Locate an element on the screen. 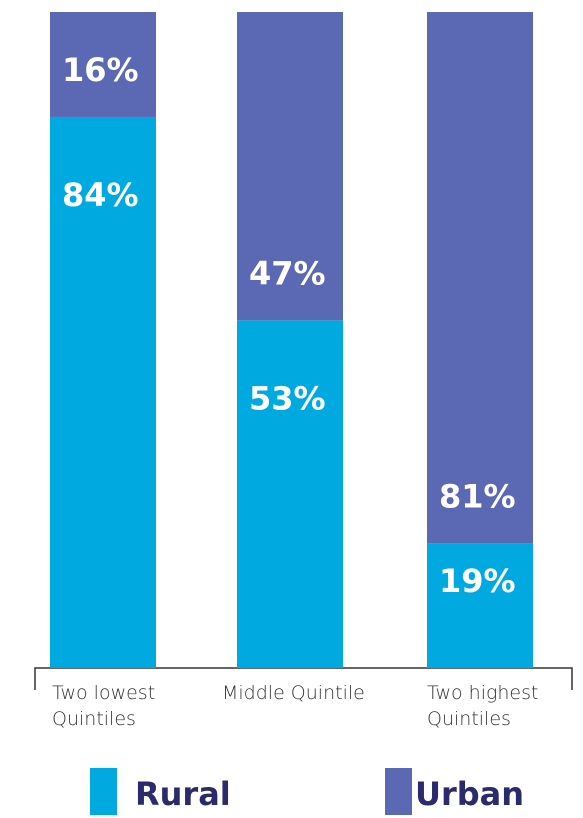  x-tick-label: Two lowest Quintiles is located at coordinates (104, 706).